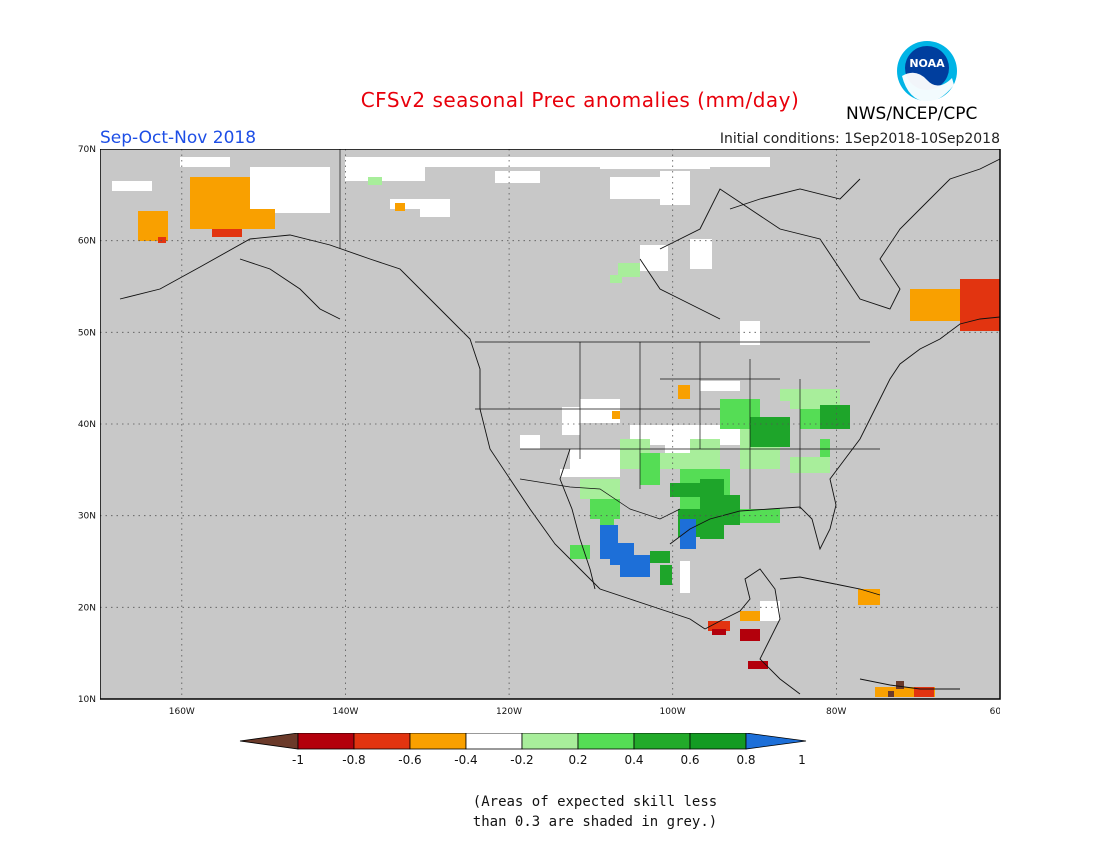 The width and height of the screenshot is (1100, 850). I want to click on very-wet-patches, so click(648, 548).